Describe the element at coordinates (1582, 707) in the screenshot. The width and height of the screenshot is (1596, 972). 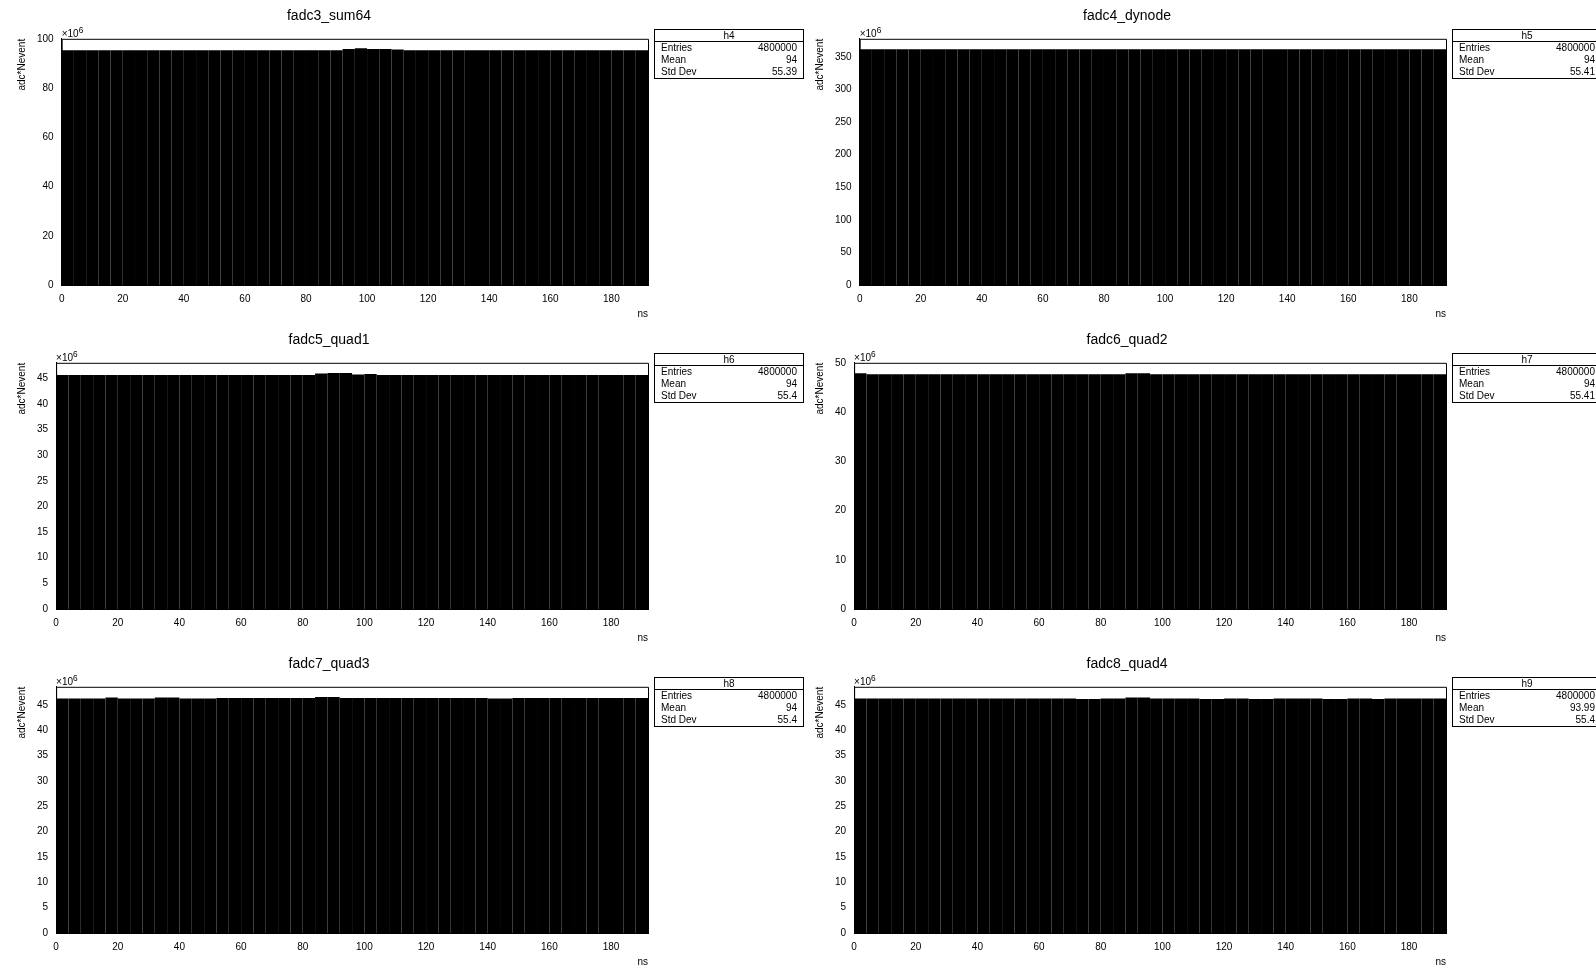
I see `text: 93.99` at that location.